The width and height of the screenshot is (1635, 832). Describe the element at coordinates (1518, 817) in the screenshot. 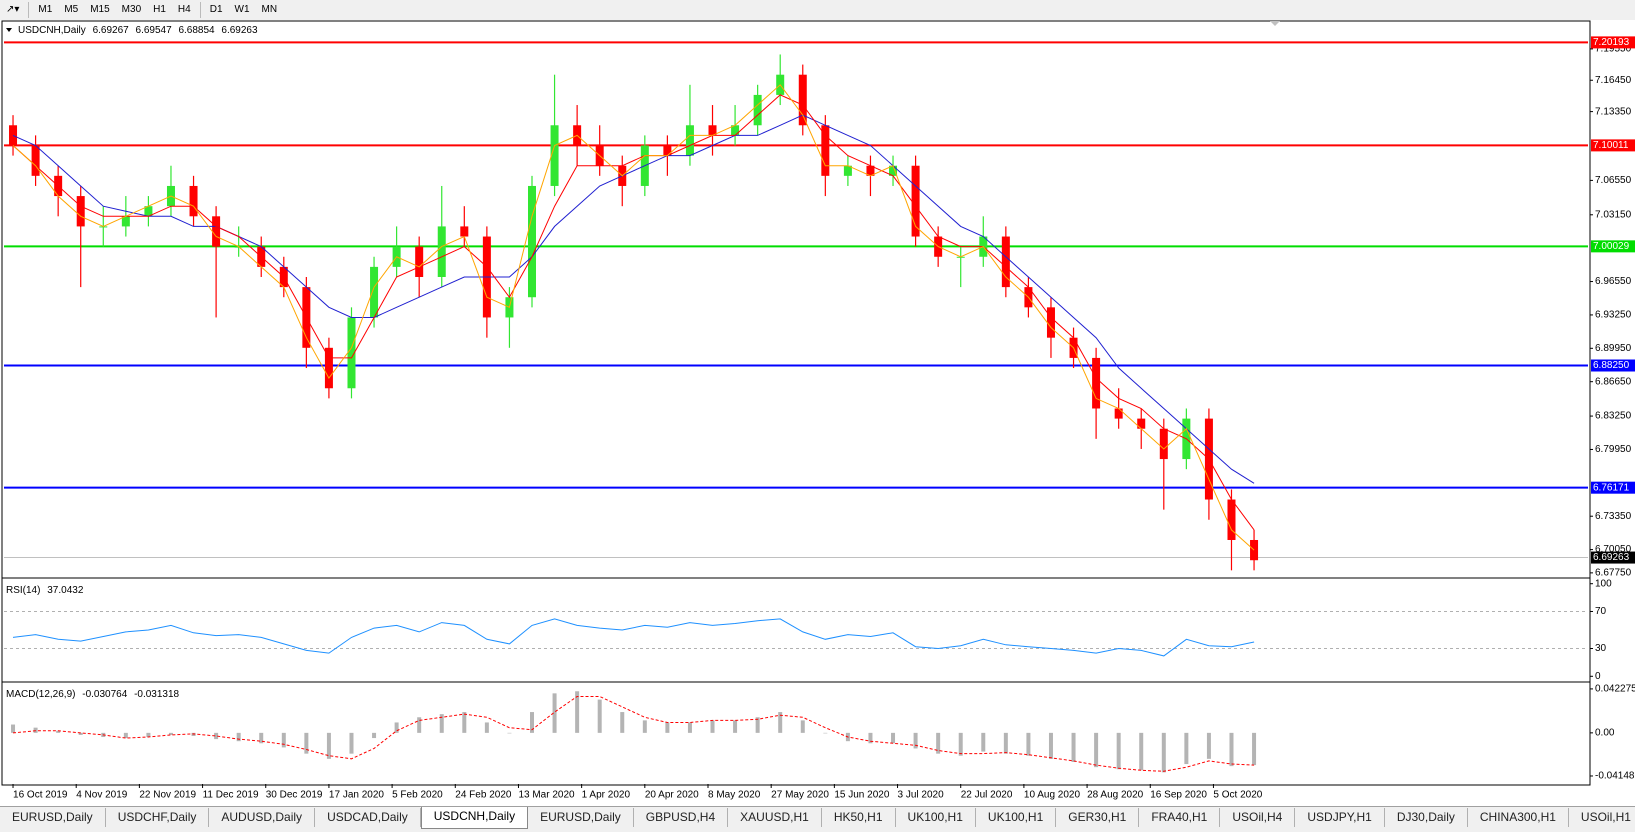

I see `chart-tab: CHINA300,H1` at that location.